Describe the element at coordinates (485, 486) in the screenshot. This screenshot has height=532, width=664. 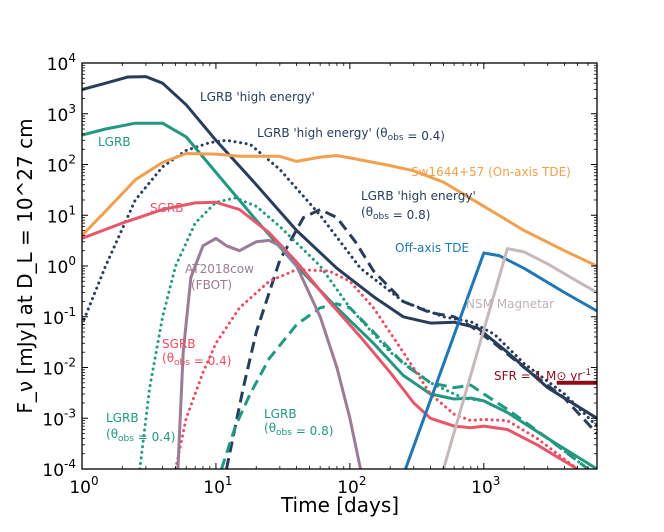
I see `x-tick-label: 10³` at that location.